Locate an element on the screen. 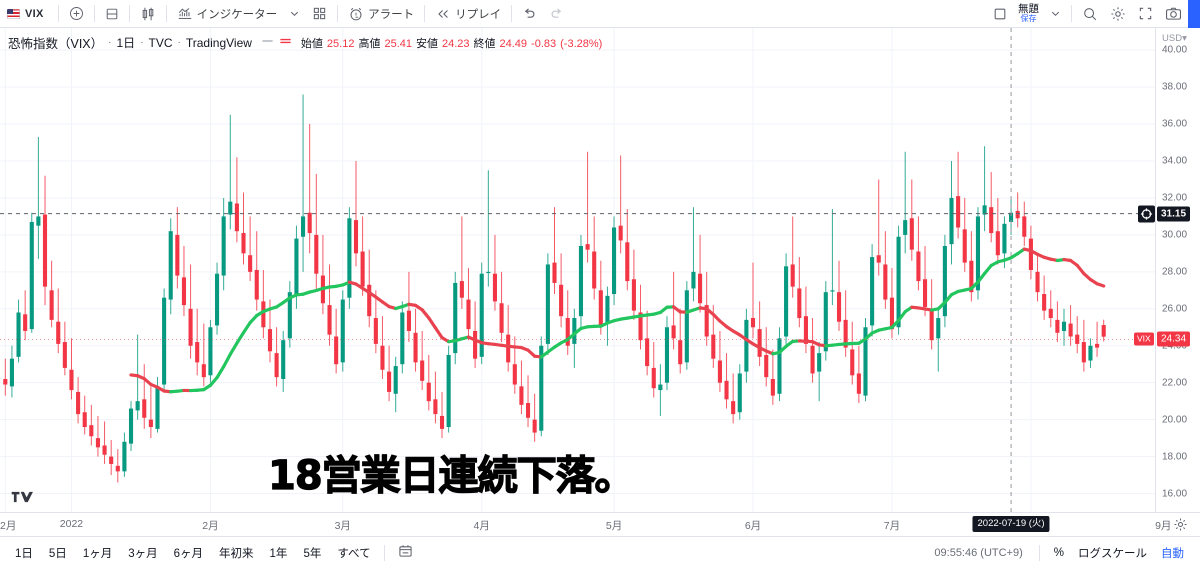  hide-series-icon is located at coordinates (267, 42).